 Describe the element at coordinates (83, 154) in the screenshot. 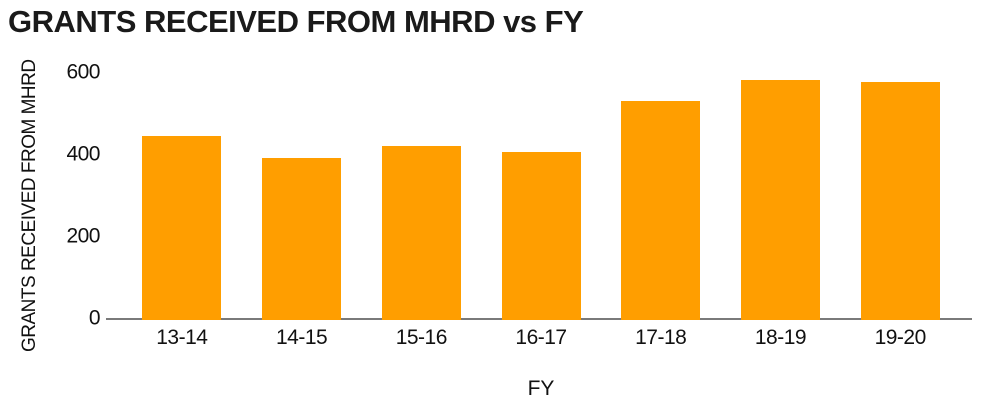

I see `y-tick-label: 400` at that location.